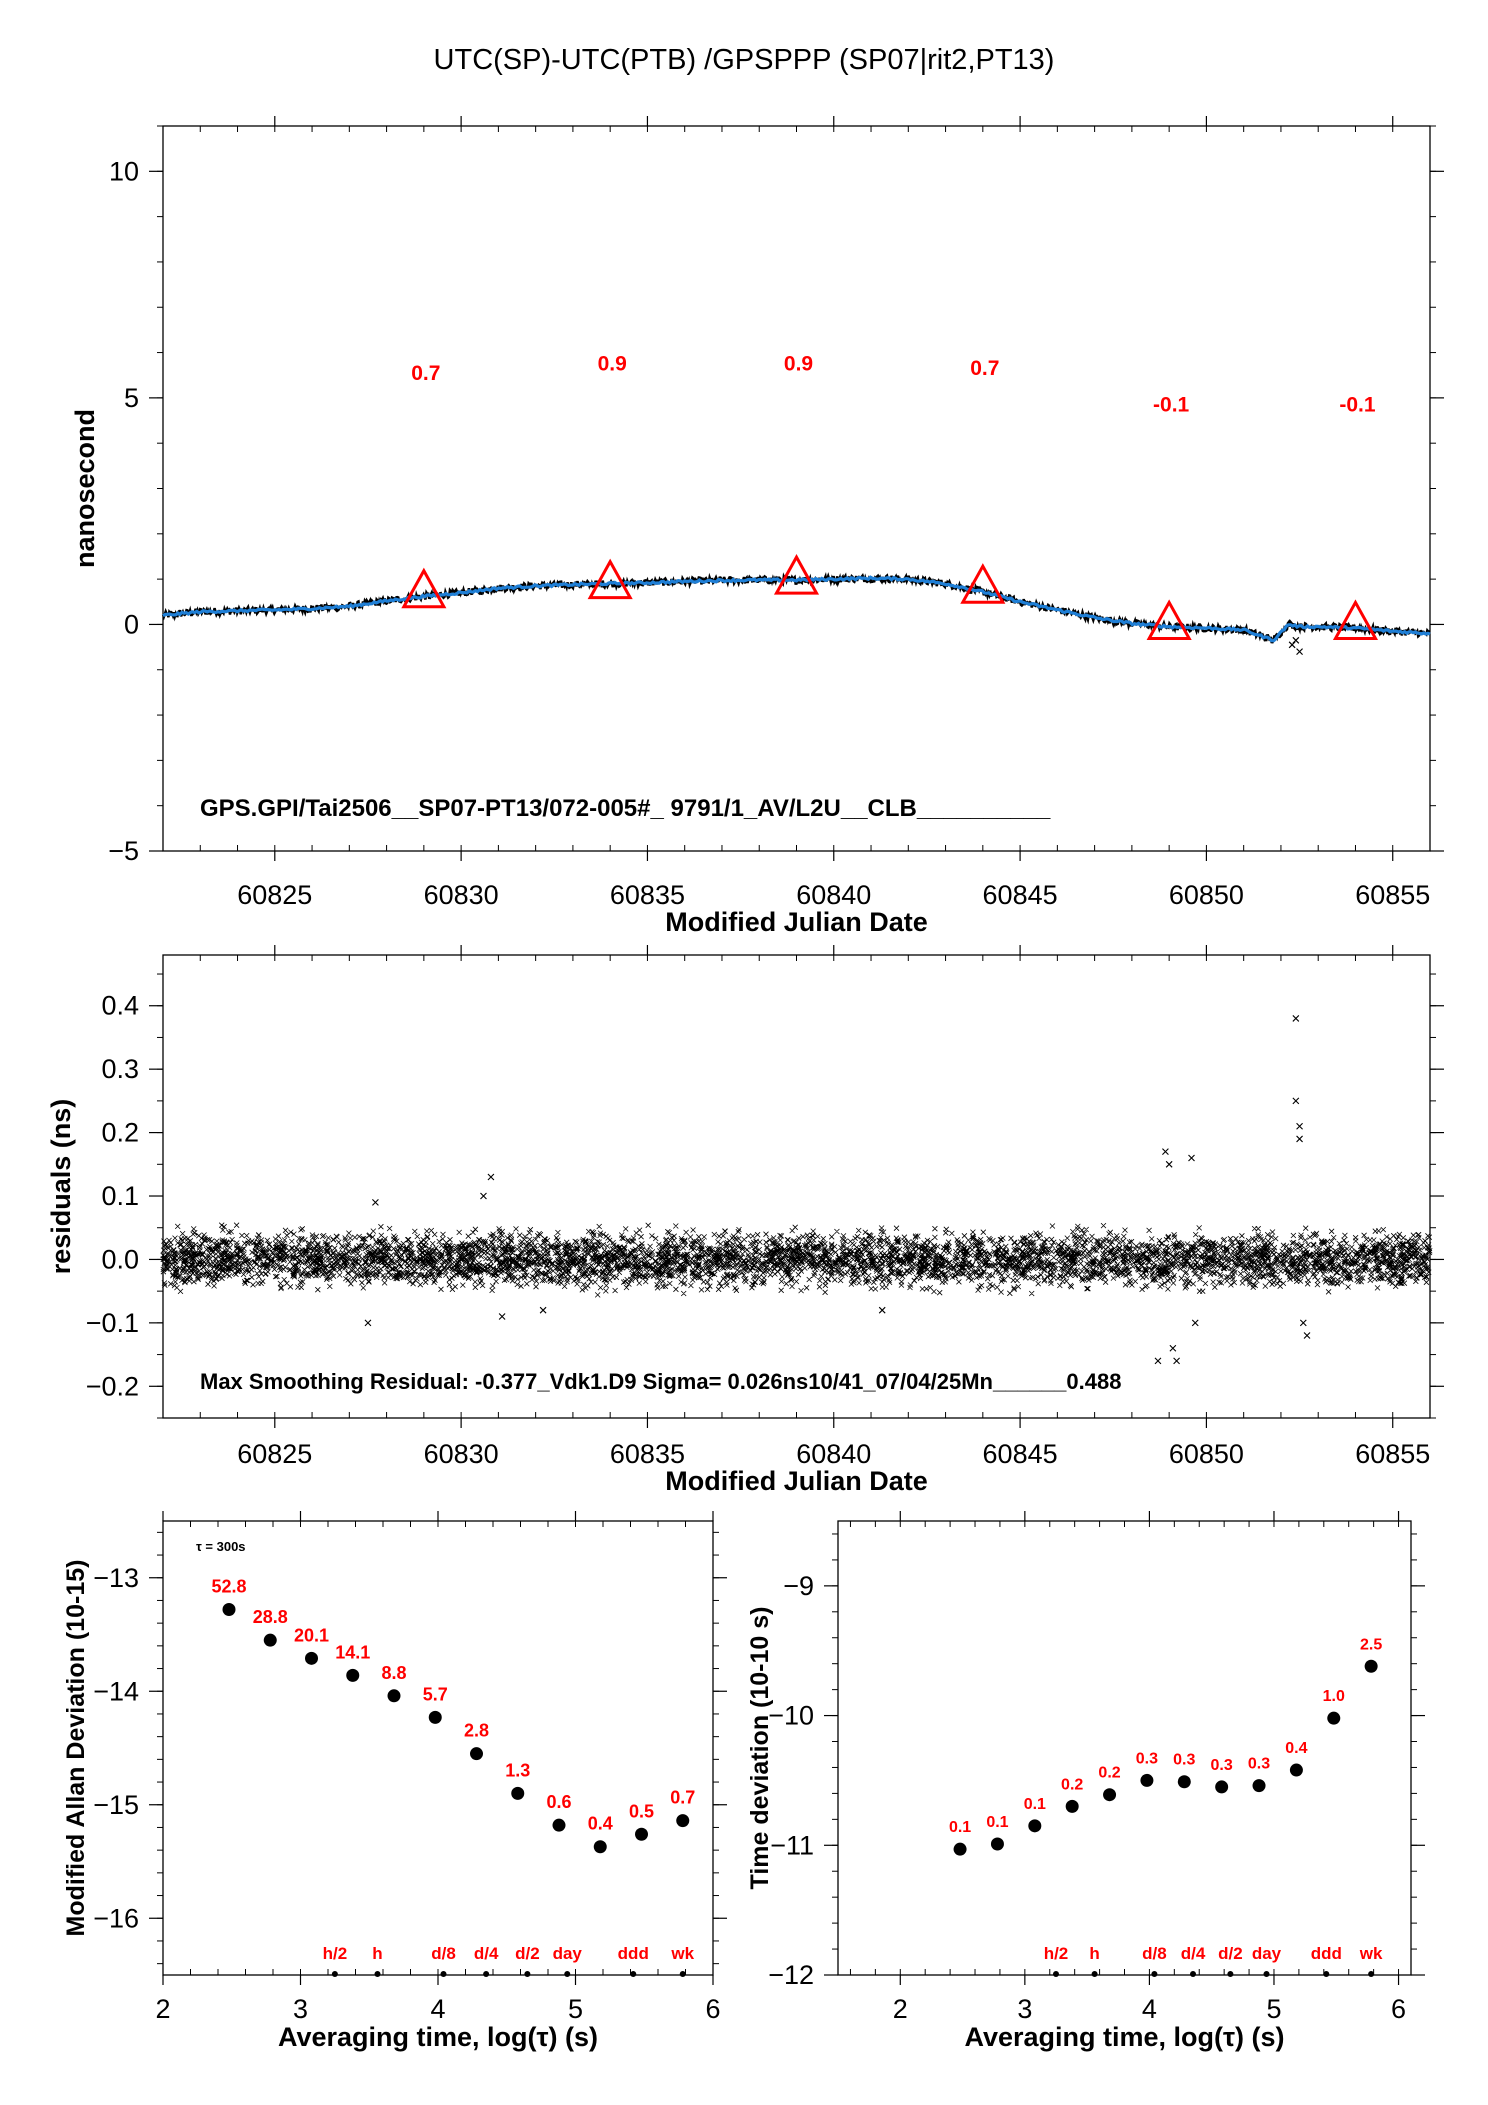 The height and width of the screenshot is (2105, 1488). What do you see at coordinates (1371, 1953) in the screenshot?
I see `tdev-reference-label: wk` at bounding box center [1371, 1953].